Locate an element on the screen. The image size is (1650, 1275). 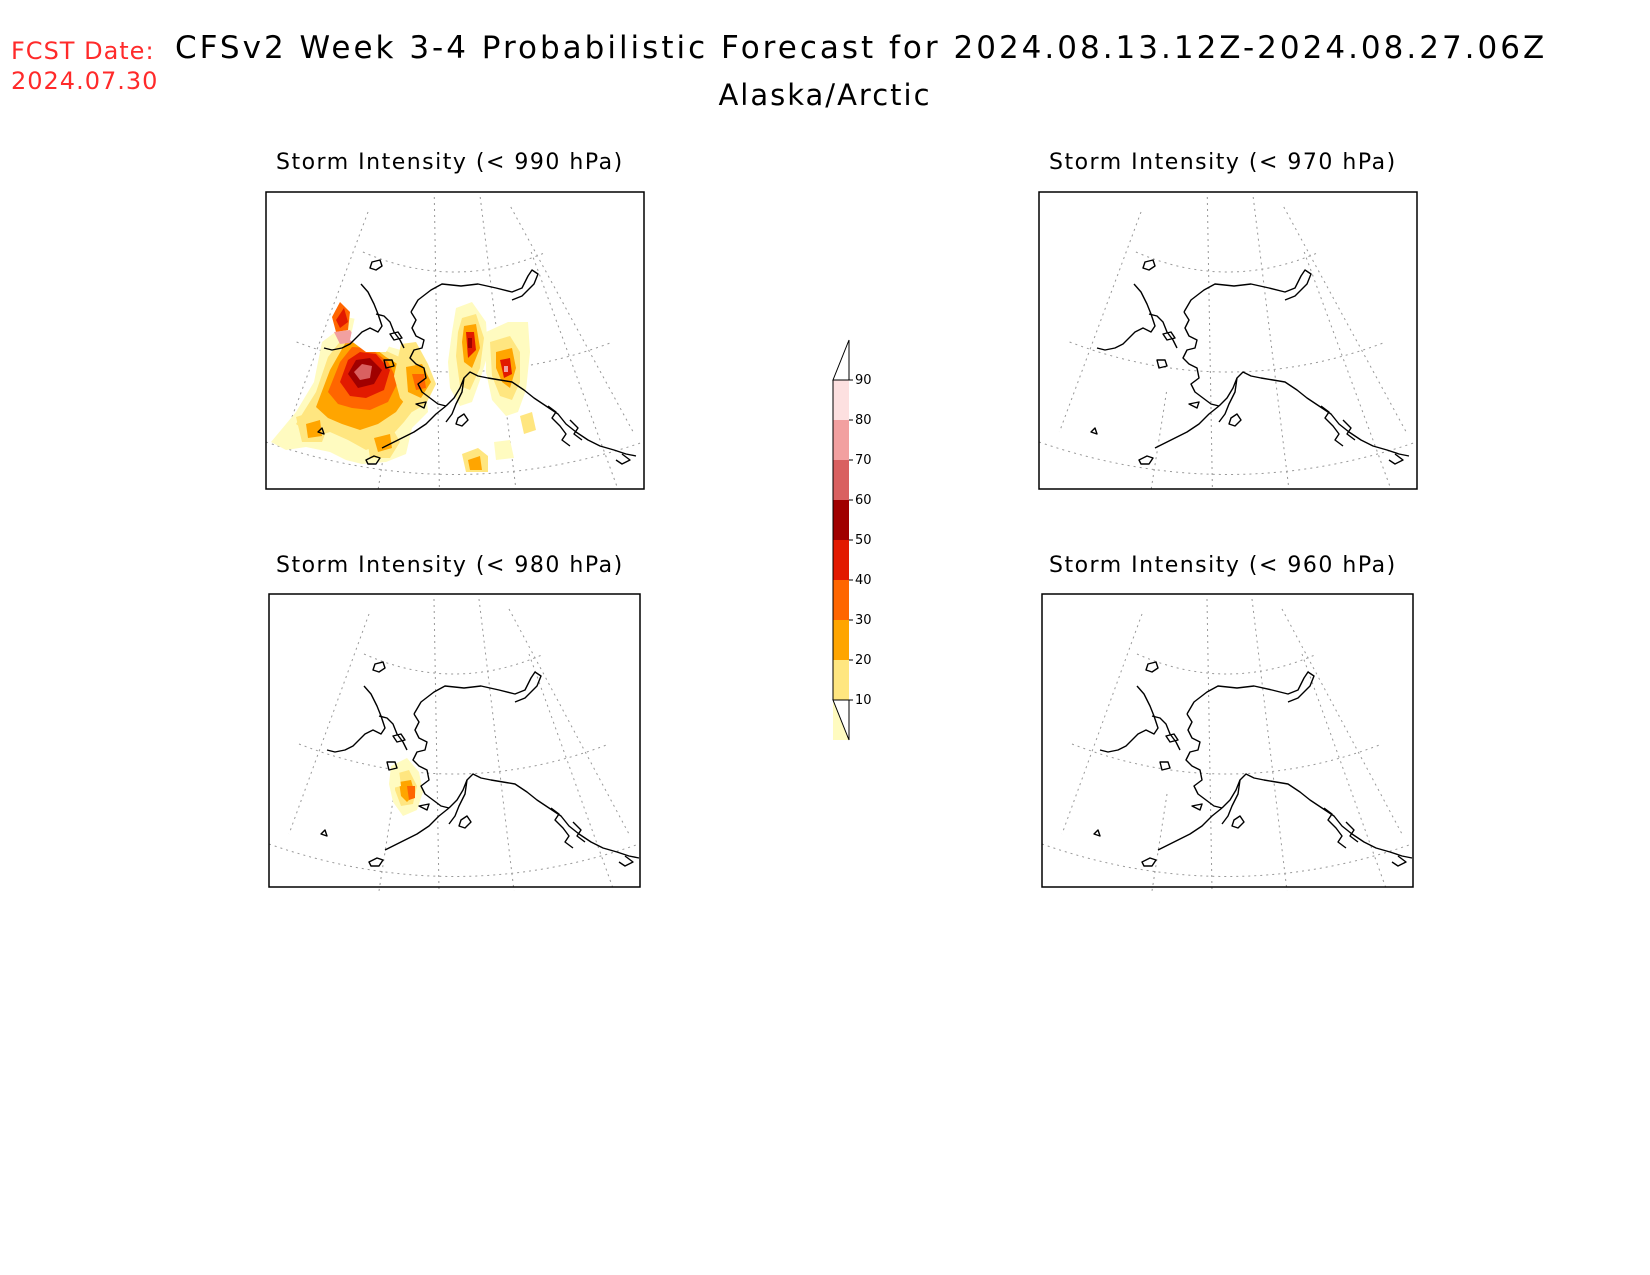
panel-title-980: Storm Intensity (< 980 hPa) is located at coordinates (450, 565).